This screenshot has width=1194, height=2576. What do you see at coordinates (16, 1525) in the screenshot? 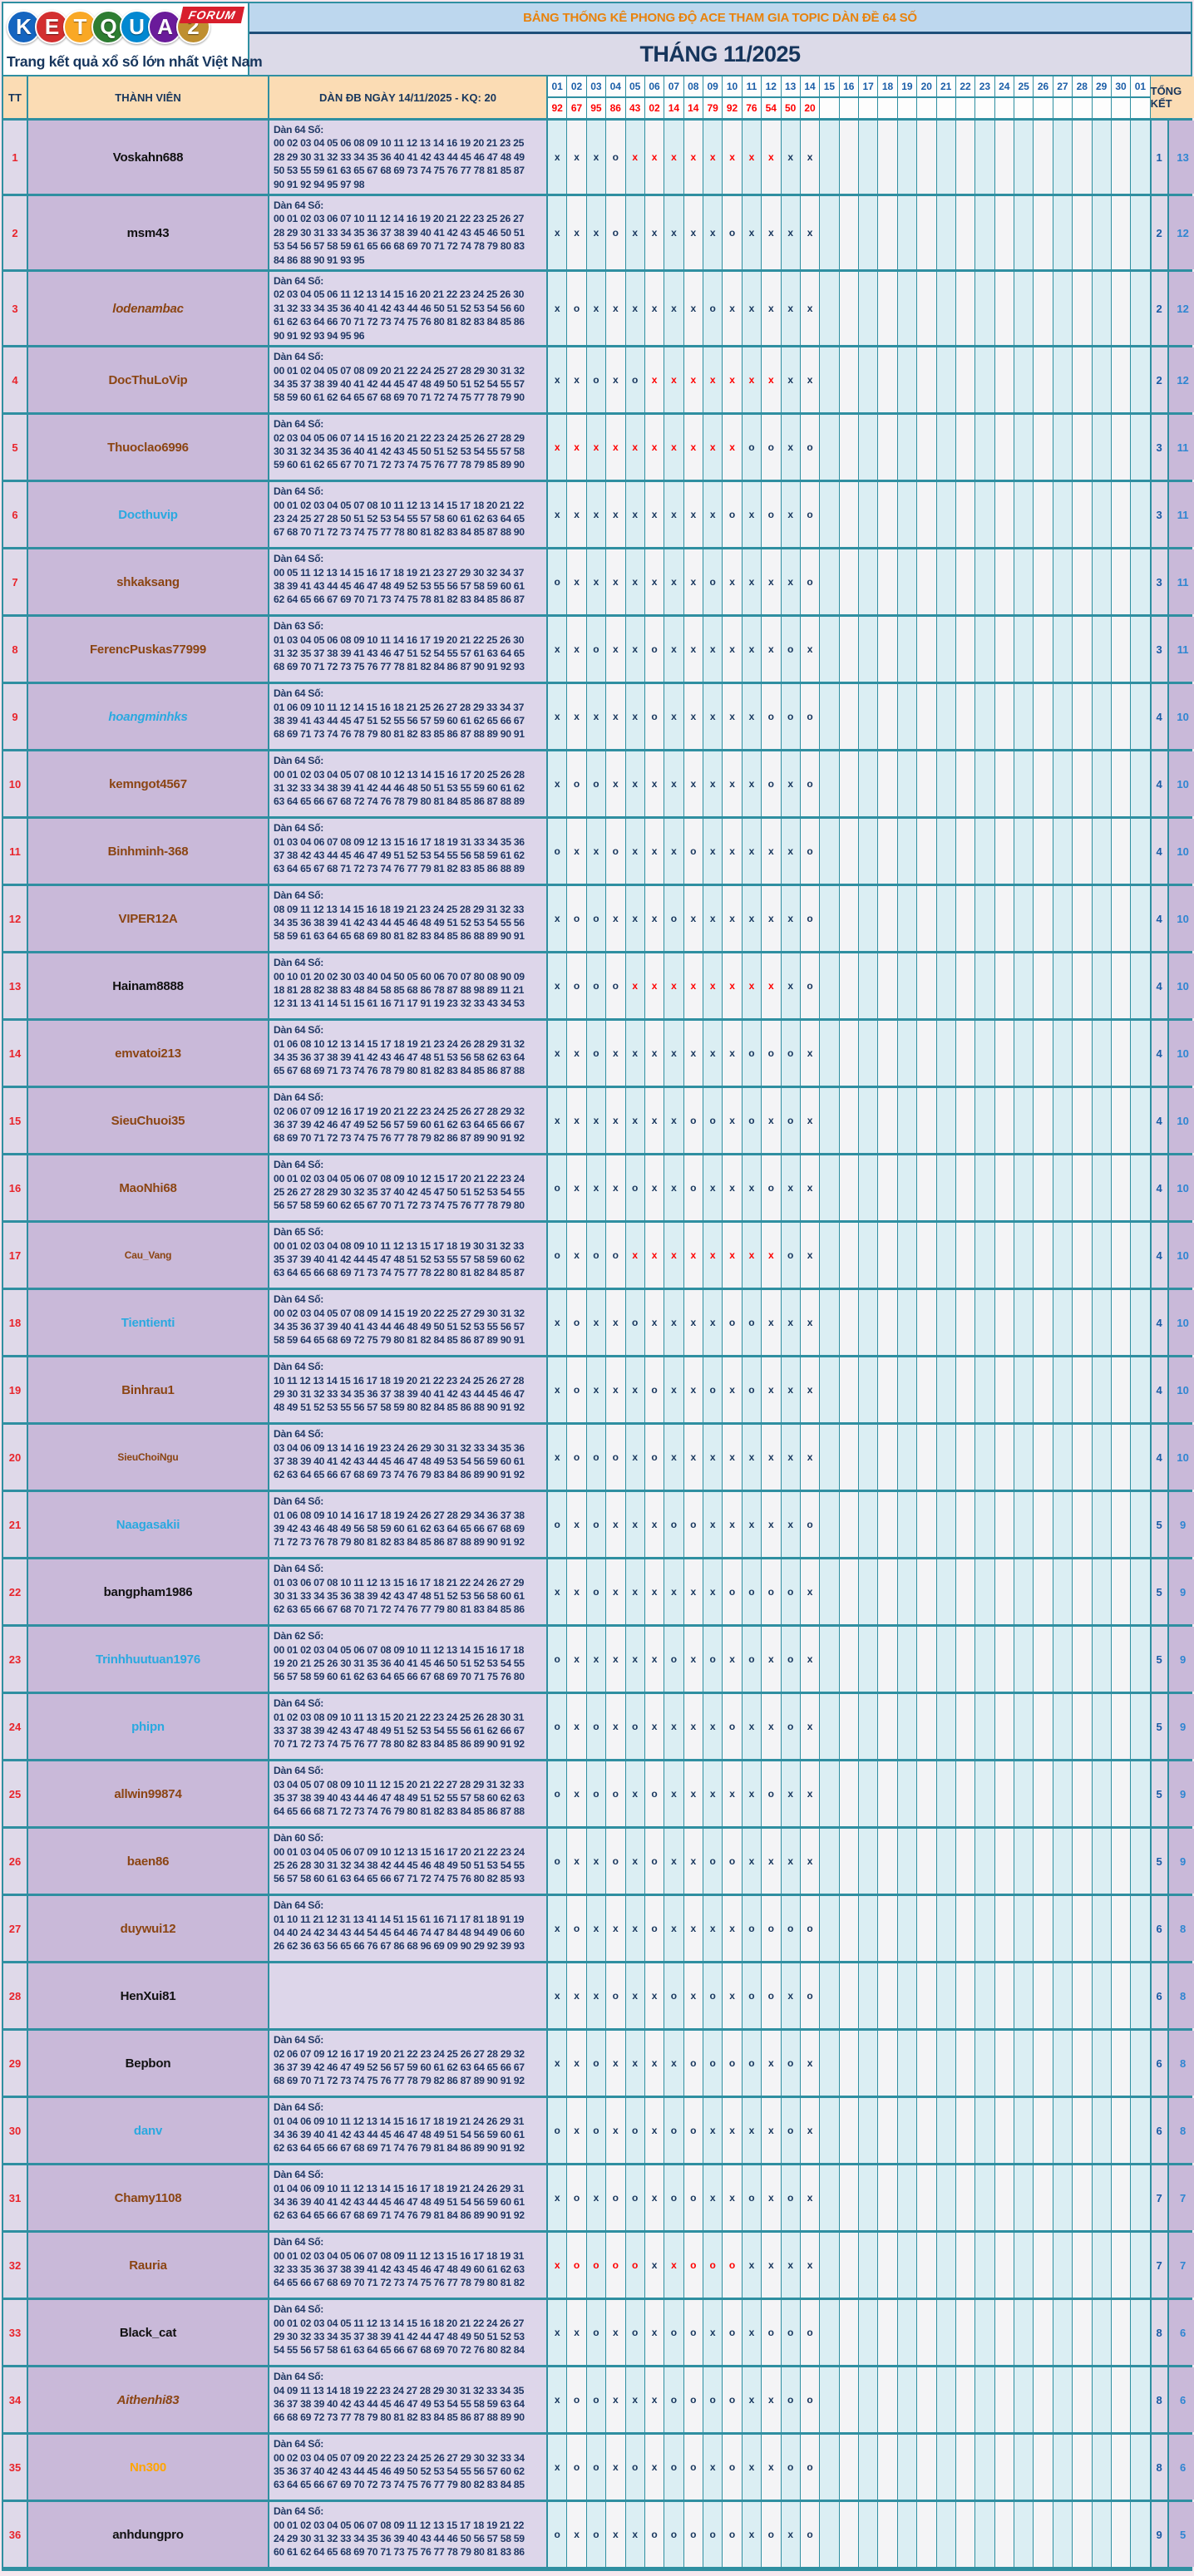
I see `row-rank: 21` at bounding box center [16, 1525].